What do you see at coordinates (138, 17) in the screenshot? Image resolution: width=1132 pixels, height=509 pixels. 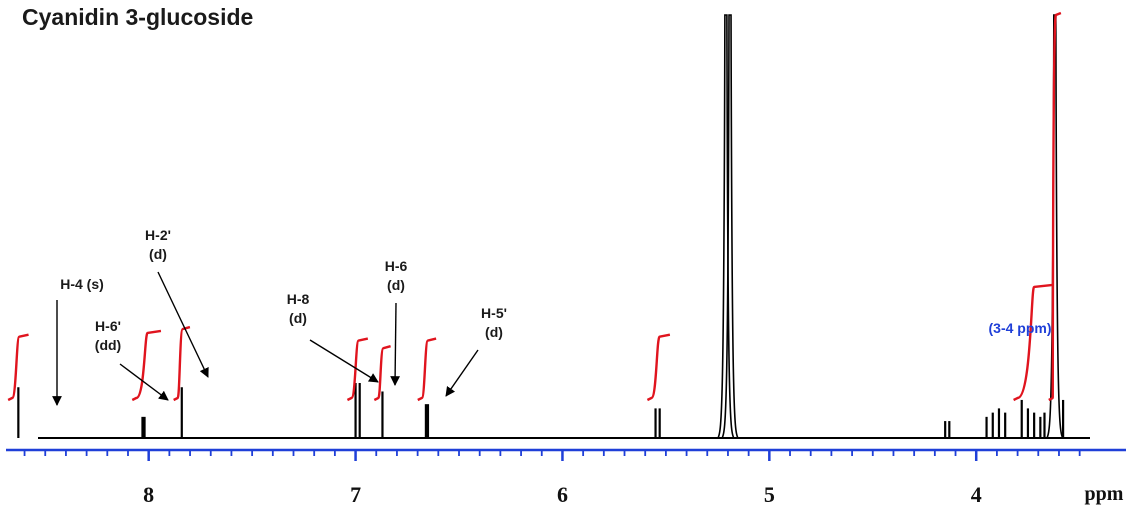 I see `chart-title: Cyanidin 3-glucoside` at bounding box center [138, 17].